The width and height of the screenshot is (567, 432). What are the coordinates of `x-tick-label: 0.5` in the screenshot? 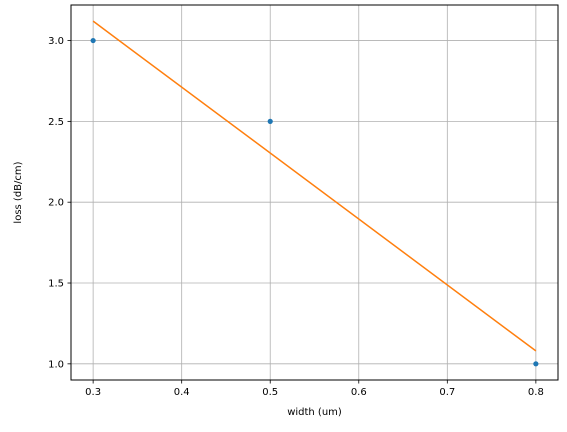 It's located at (270, 392).